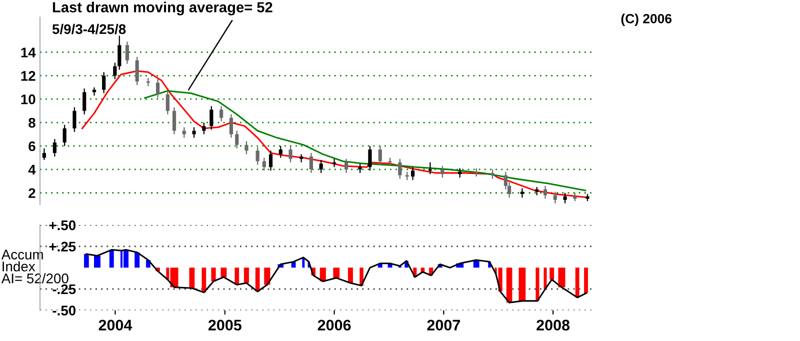  I want to click on x-tick-label: 2008, so click(553, 325).